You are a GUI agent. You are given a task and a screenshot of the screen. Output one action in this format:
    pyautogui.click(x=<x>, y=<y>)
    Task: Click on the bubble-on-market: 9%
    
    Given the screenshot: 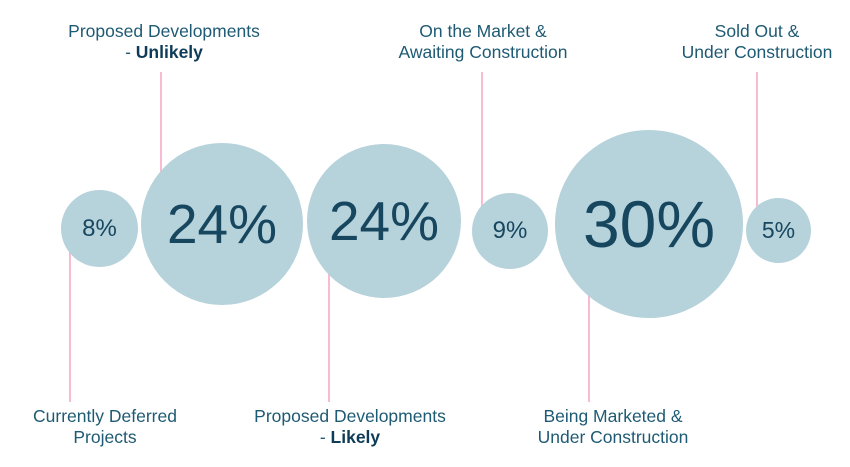 What is the action you would take?
    pyautogui.click(x=510, y=231)
    